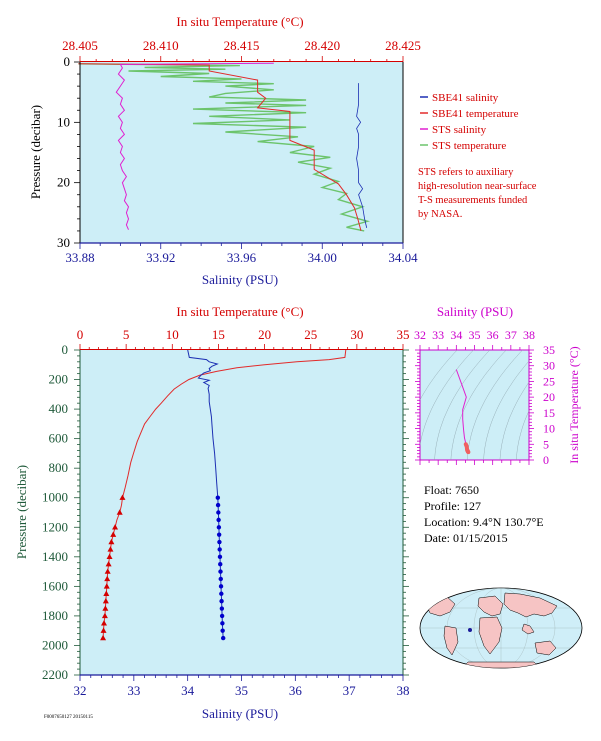 The image size is (601, 741). I want to click on main-chart-pressure-tick-label: 600, so click(59, 438).